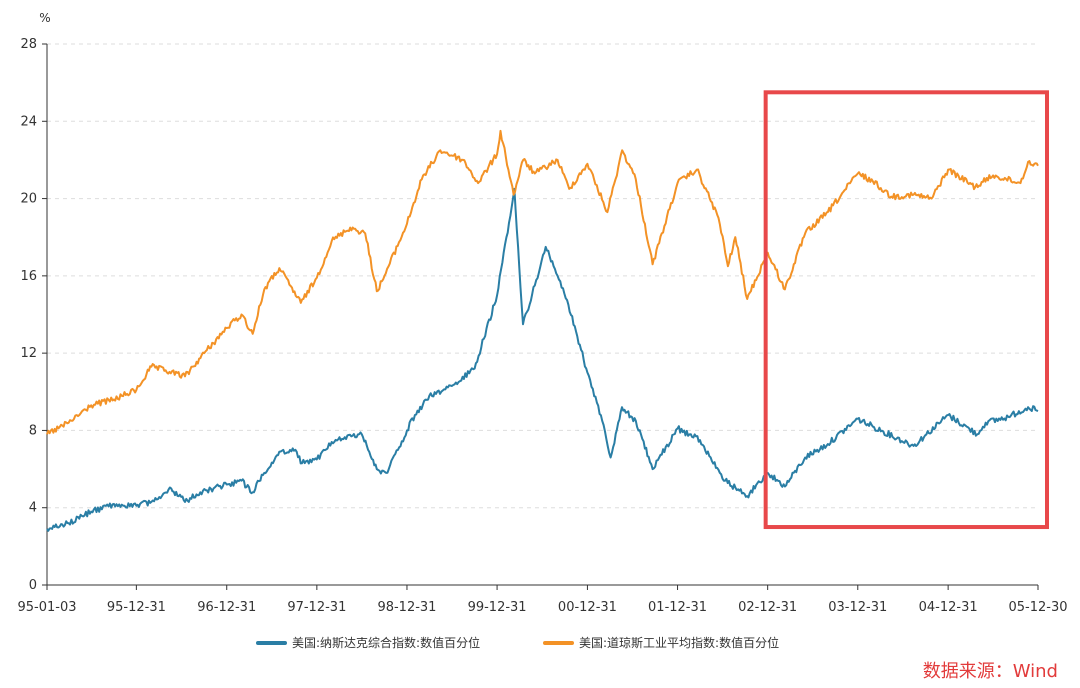 This screenshot has width=1080, height=688. What do you see at coordinates (28, 353) in the screenshot?
I see `y-tick-label: 12` at bounding box center [28, 353].